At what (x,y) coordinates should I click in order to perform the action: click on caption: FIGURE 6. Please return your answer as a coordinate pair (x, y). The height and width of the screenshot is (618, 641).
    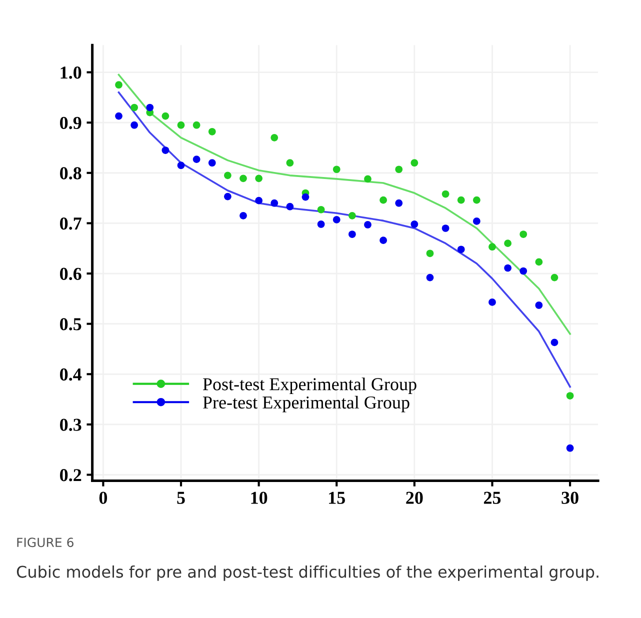
    Looking at the image, I should click on (45, 543).